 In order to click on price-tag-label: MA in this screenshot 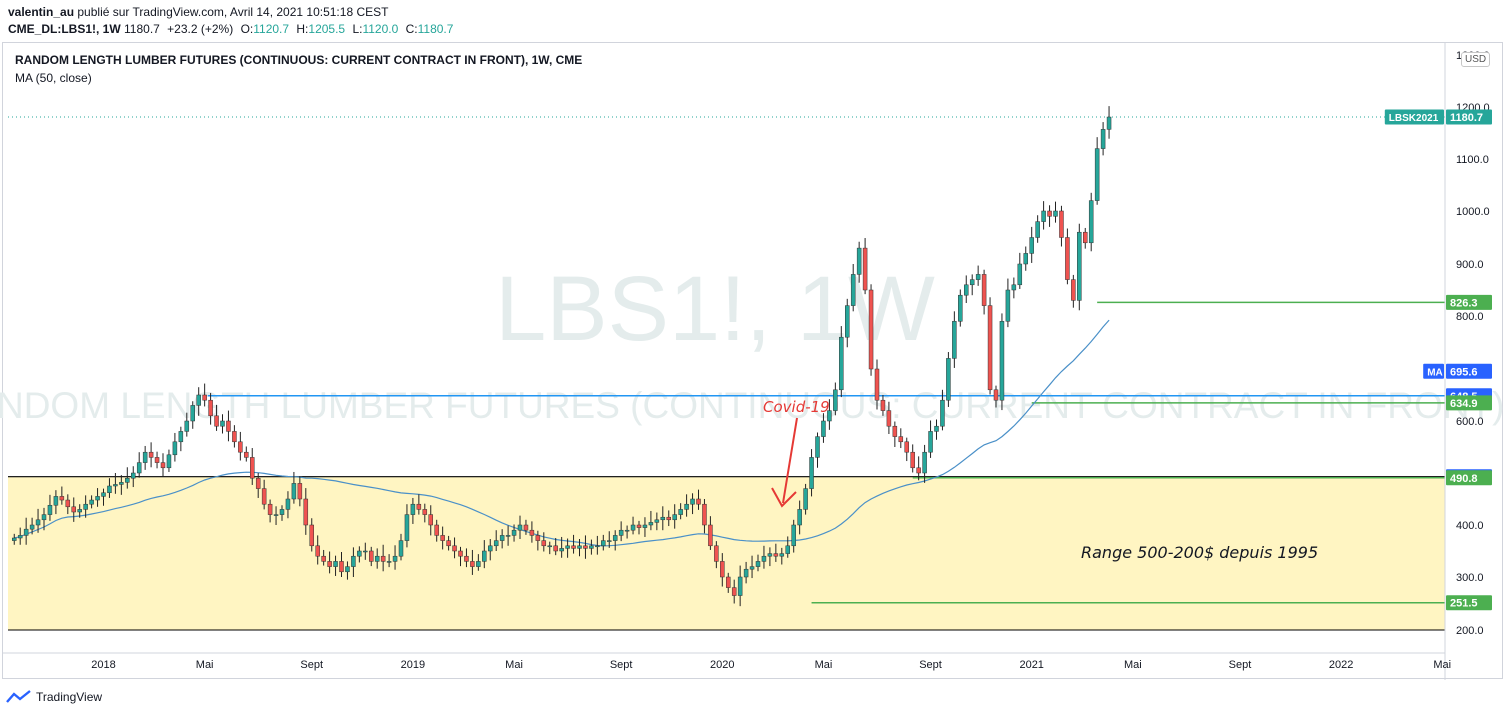, I will do `click(1435, 372)`.